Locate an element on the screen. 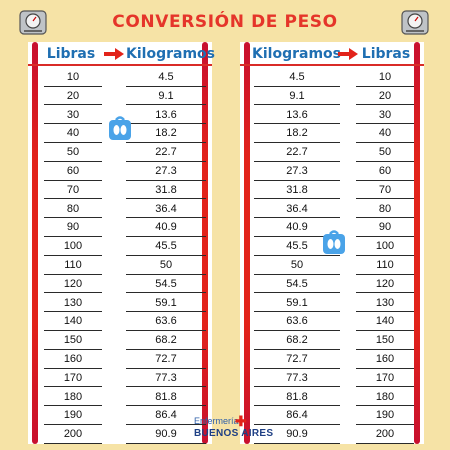 The height and width of the screenshot is (450, 450). cell-col1: 140 is located at coordinates (73, 321).